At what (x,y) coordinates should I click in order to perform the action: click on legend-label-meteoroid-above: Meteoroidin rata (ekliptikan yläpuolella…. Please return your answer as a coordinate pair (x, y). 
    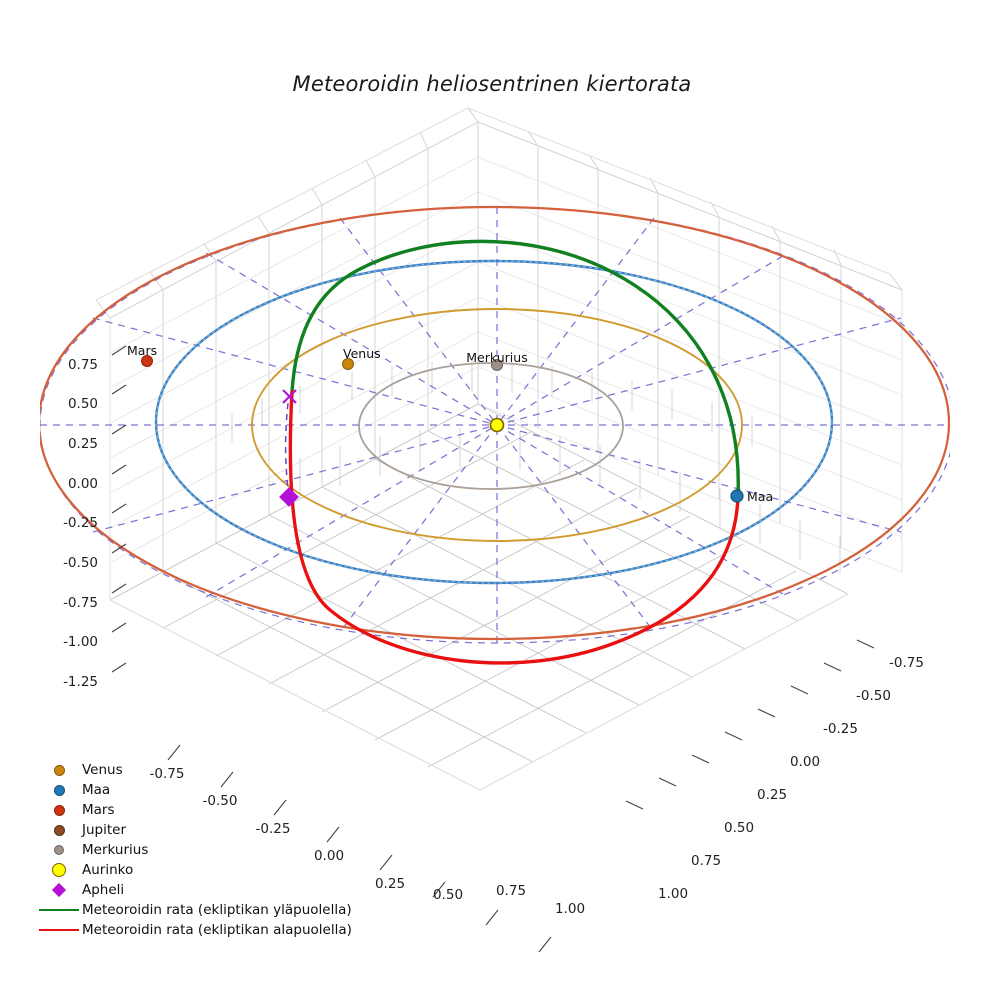
    Looking at the image, I should click on (217, 910).